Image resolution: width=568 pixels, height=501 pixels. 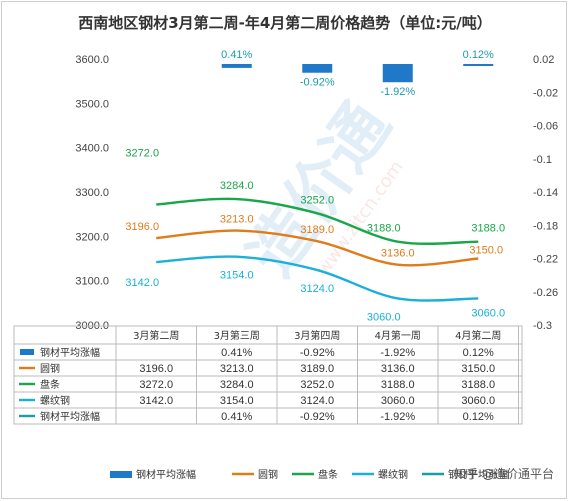 I want to click on data-label-s3-4: 3060.0, so click(x=384, y=317).